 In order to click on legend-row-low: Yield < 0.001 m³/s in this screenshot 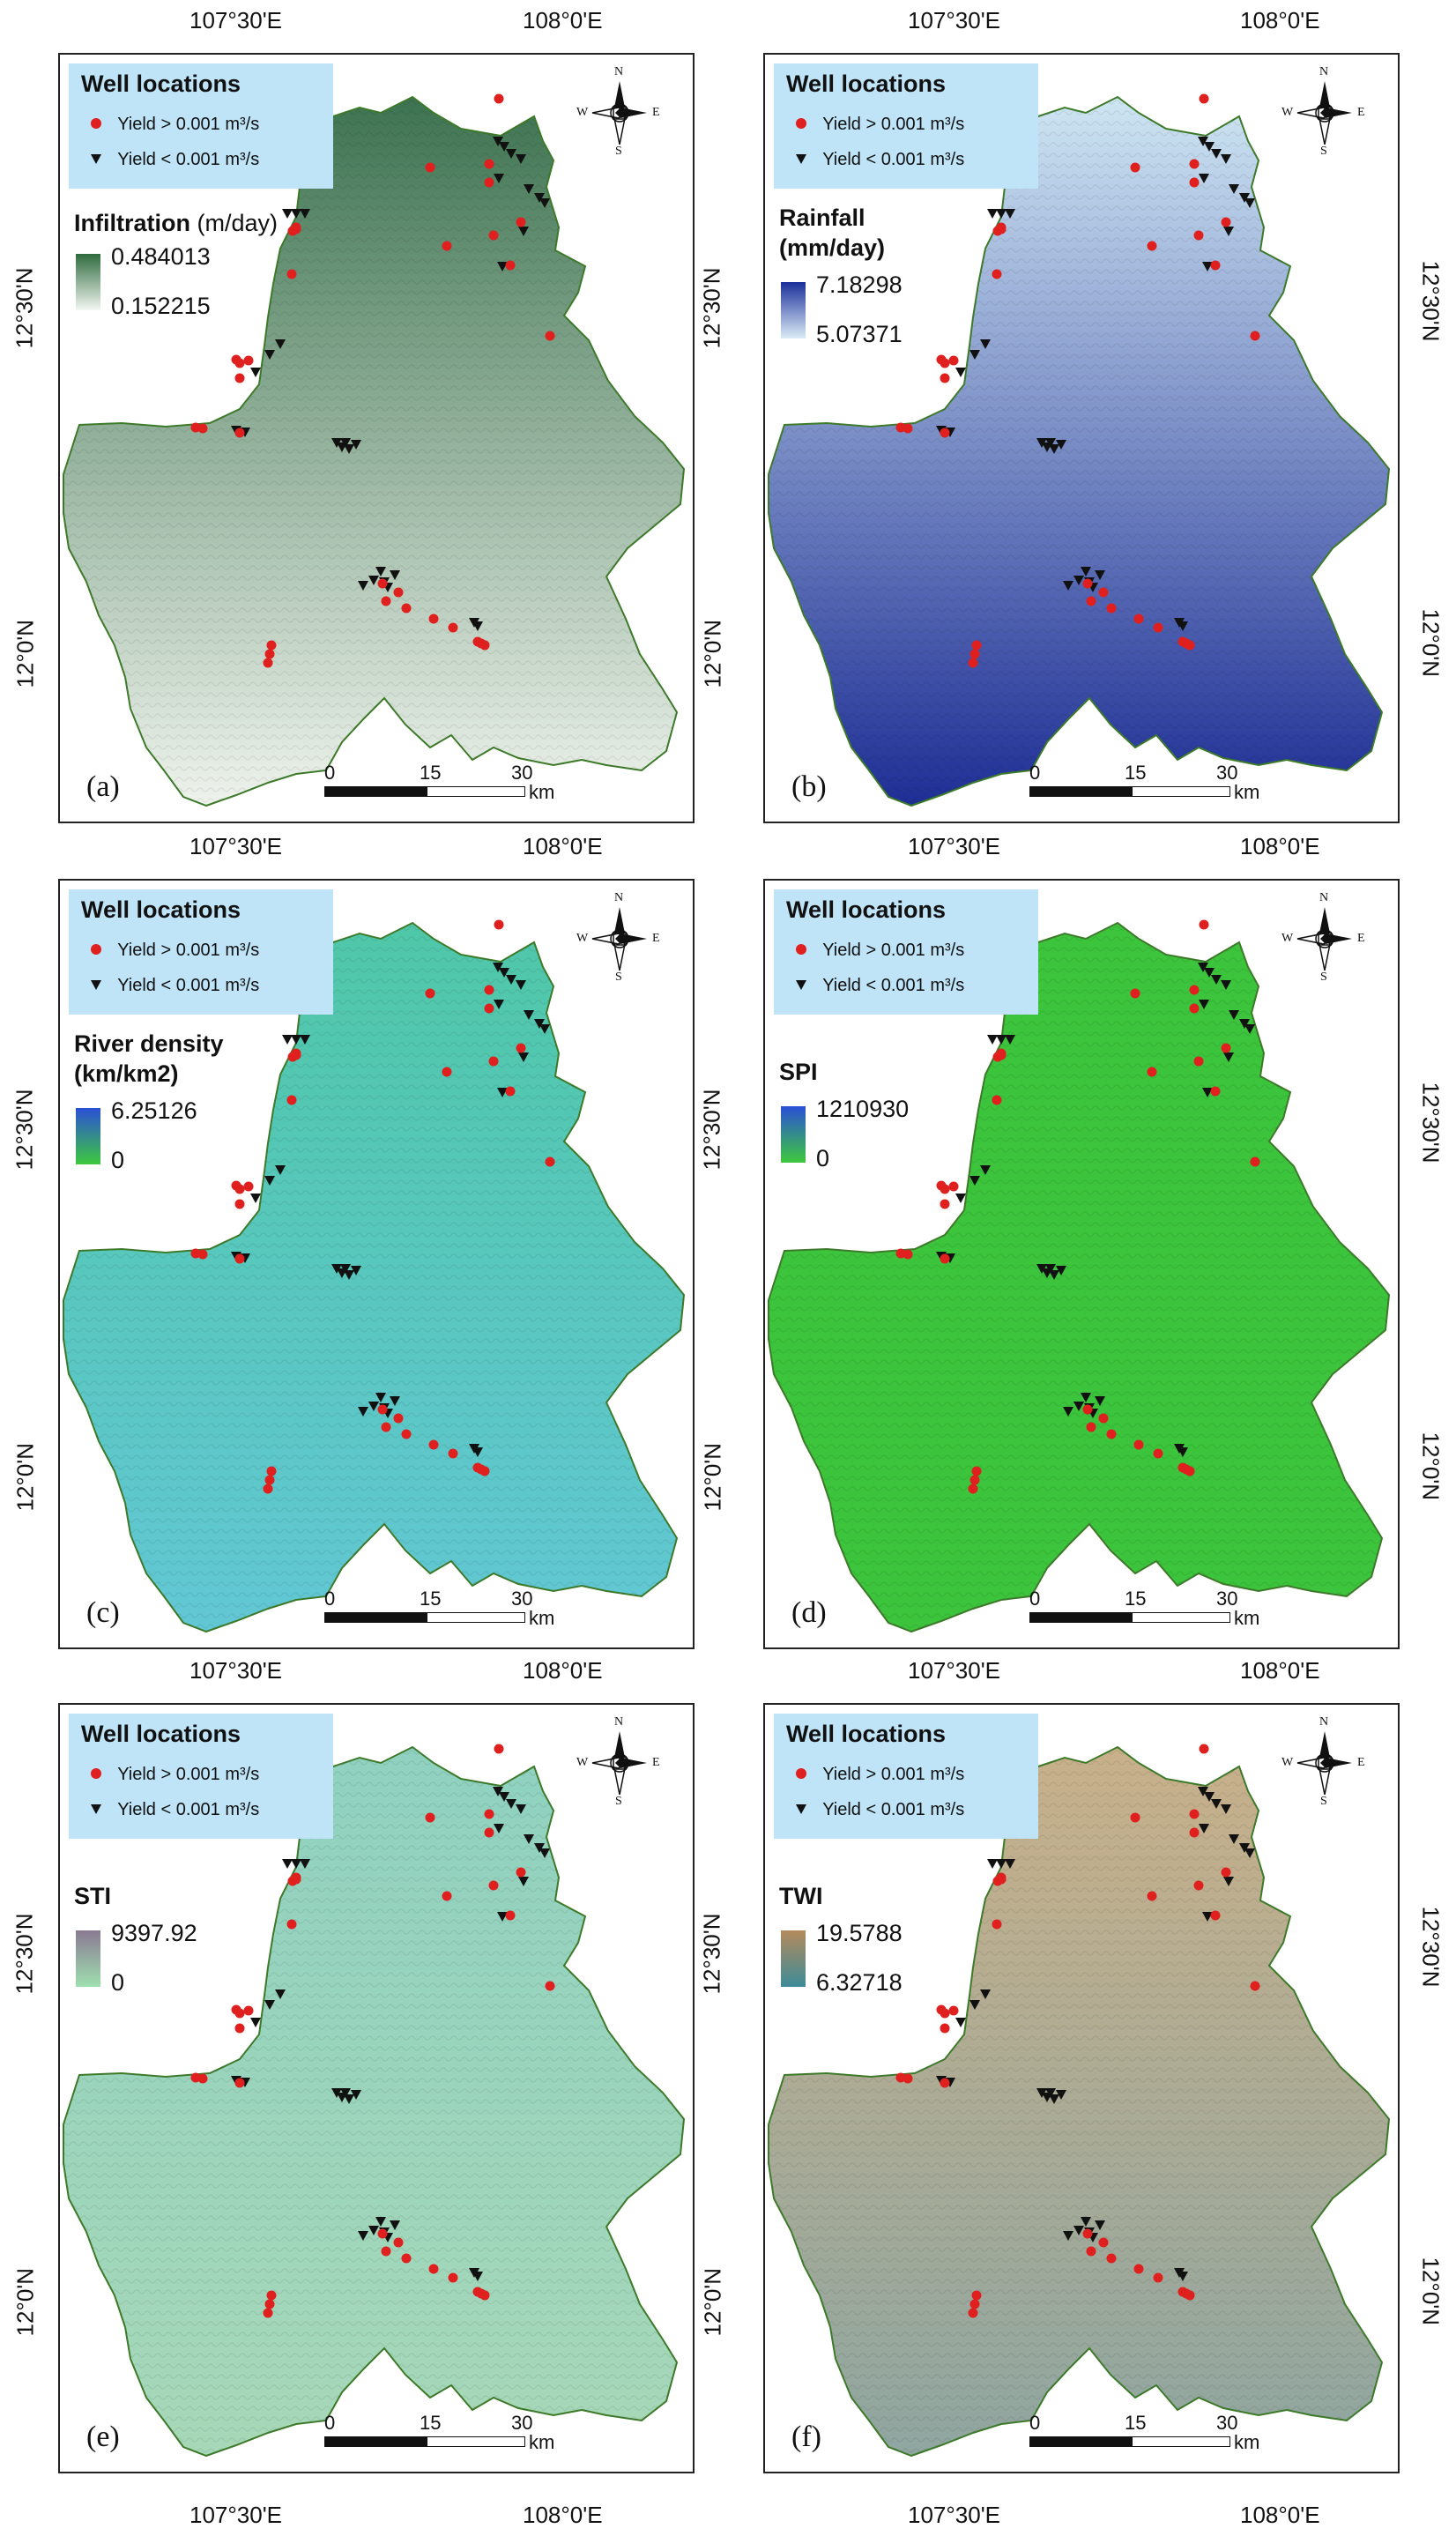, I will do `click(174, 160)`.